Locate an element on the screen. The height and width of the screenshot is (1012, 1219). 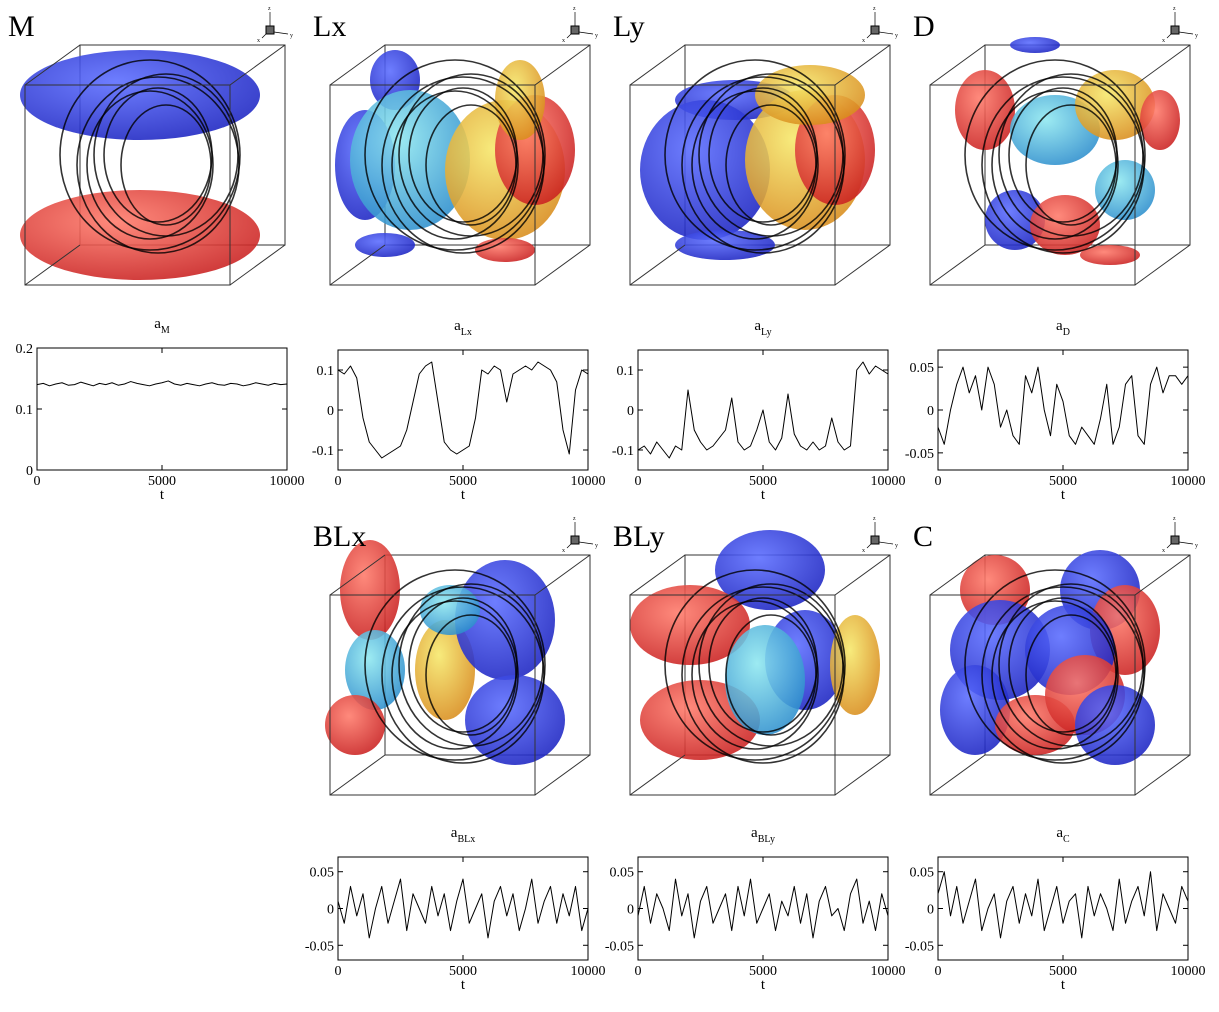
mode-panel: BLx z x y is located at coordinates (455, 656).